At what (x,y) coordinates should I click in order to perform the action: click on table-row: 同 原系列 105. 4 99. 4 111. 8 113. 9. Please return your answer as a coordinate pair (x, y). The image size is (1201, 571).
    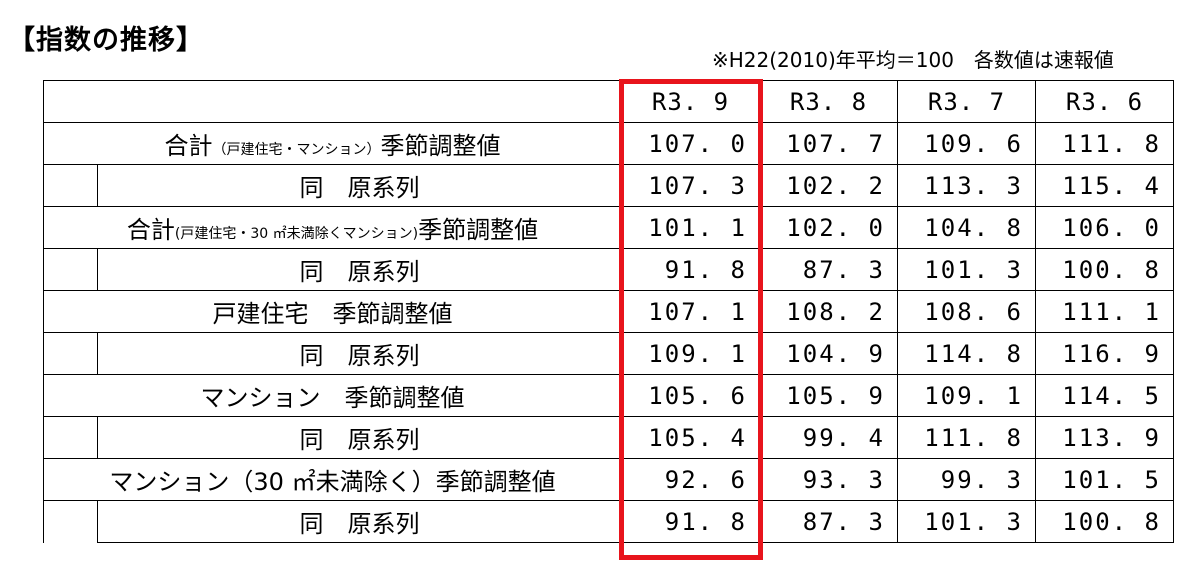
    Looking at the image, I should click on (608, 437).